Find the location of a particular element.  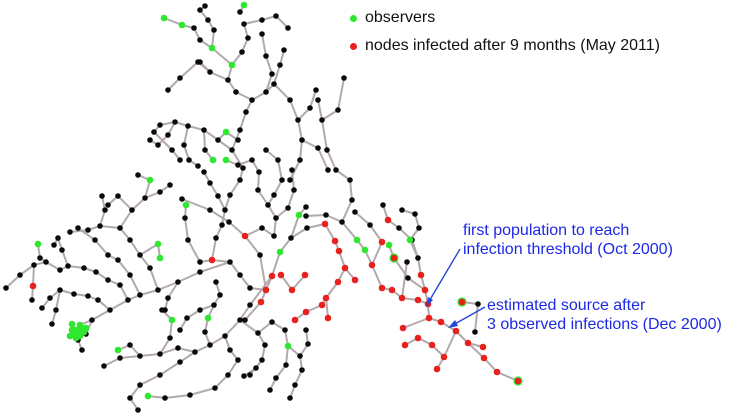

infected-observer-node is located at coordinates (518, 381).